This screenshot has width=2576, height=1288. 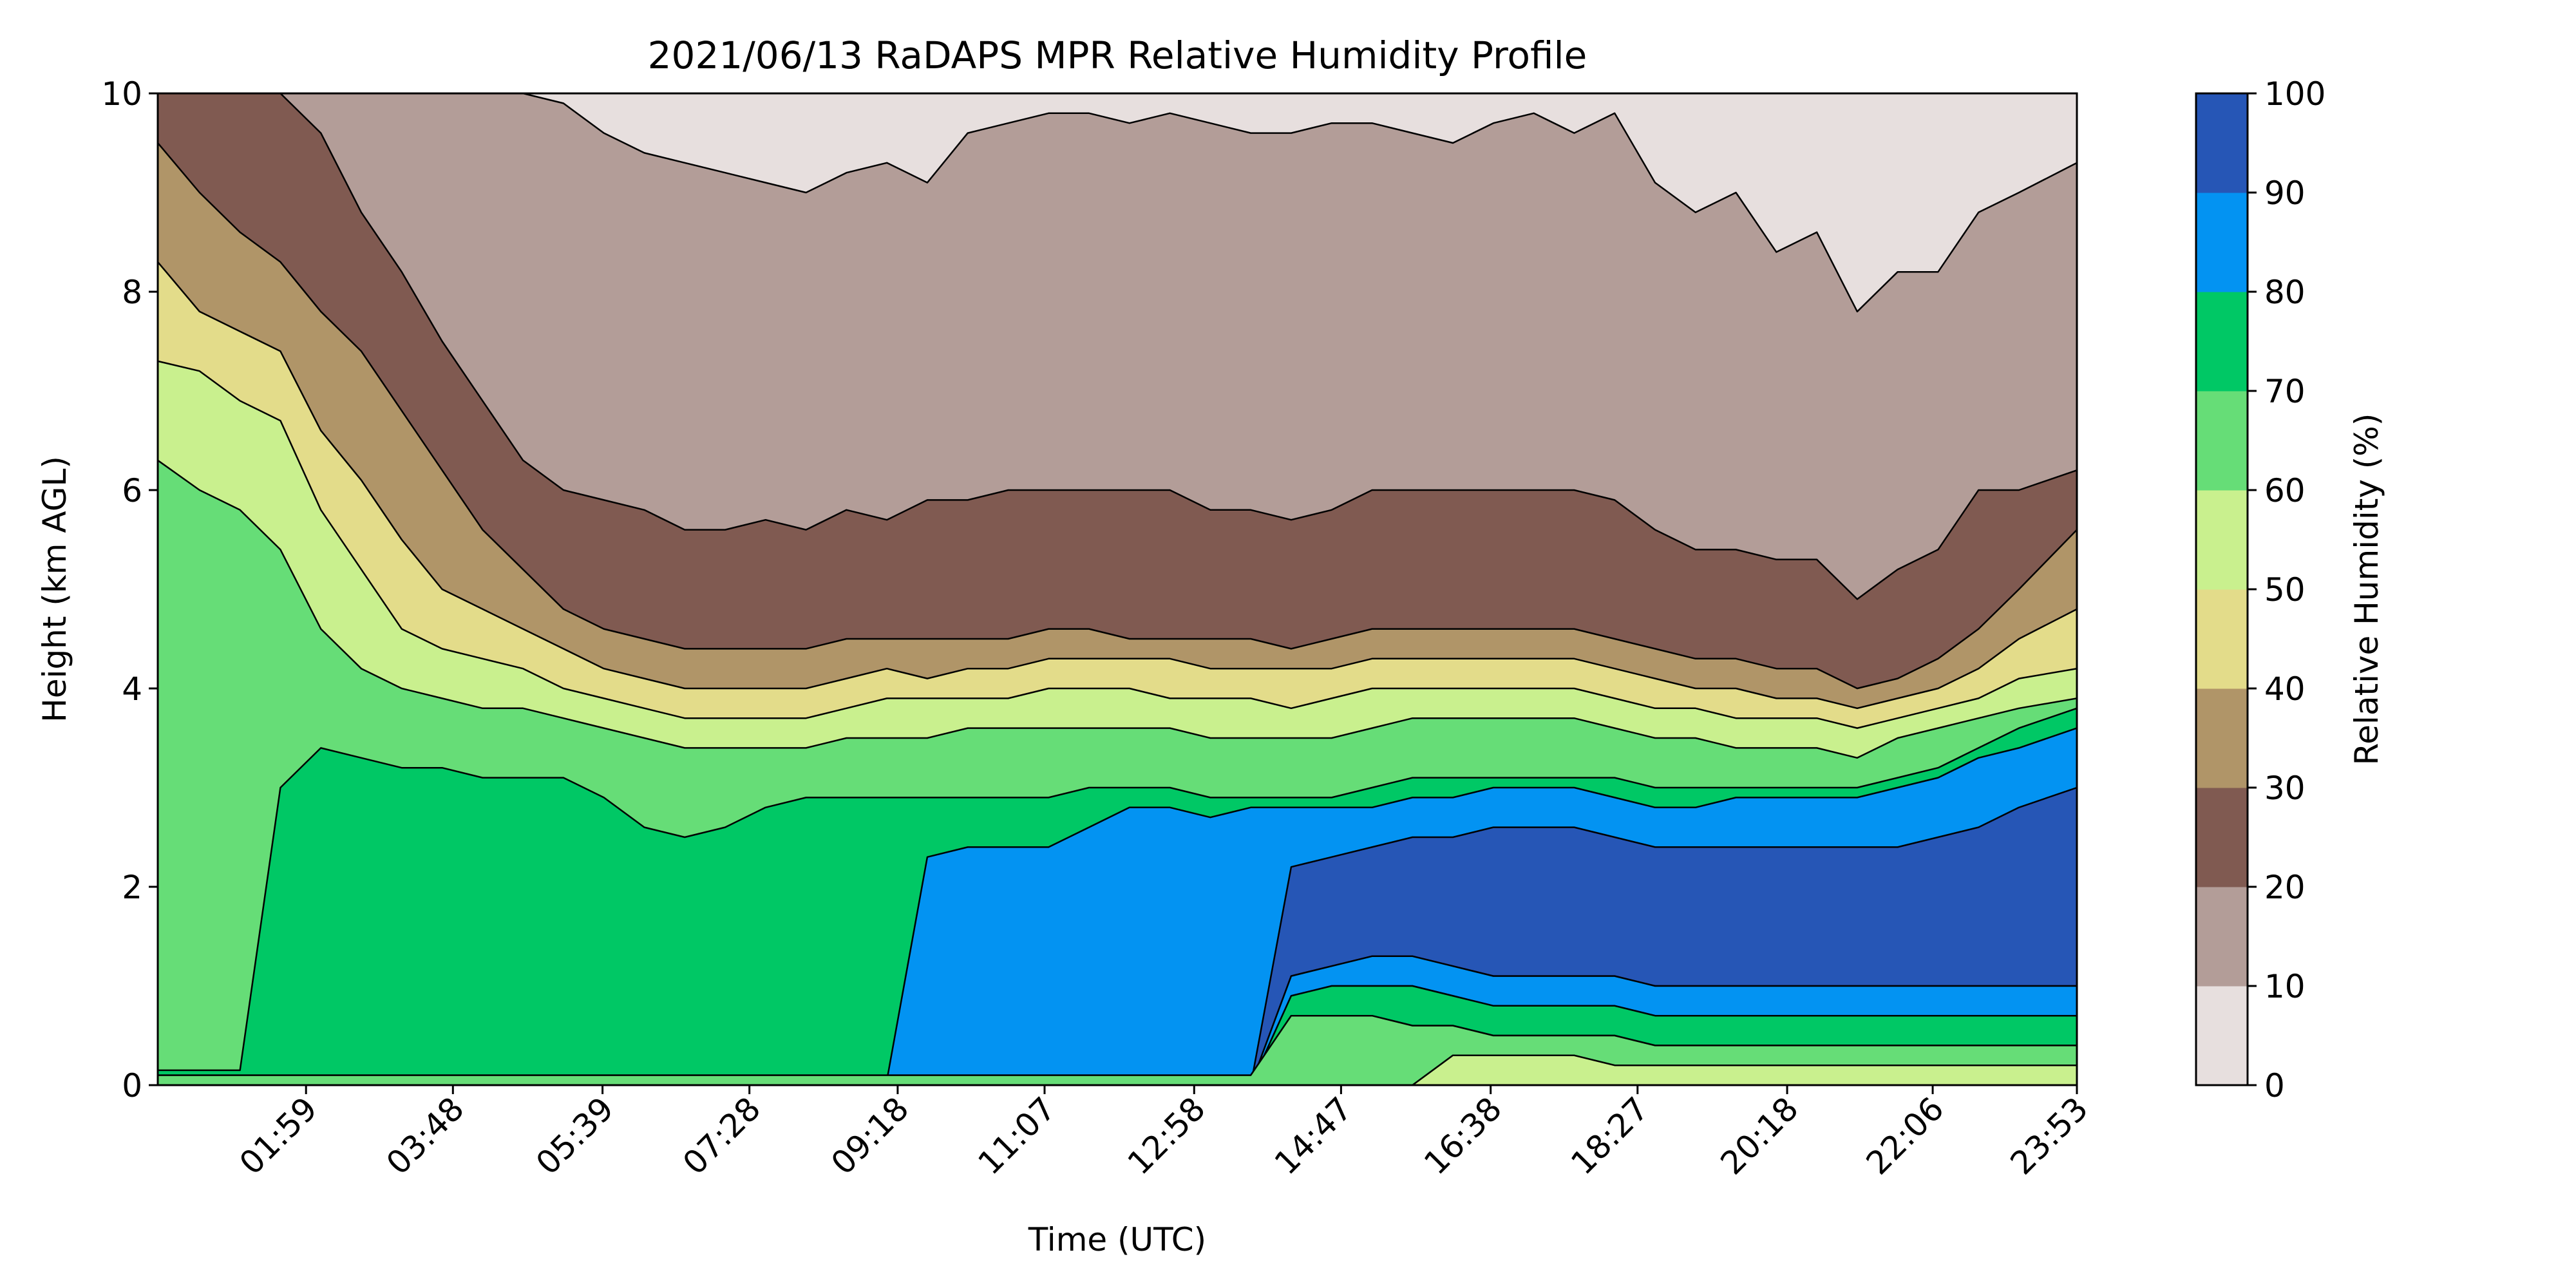 I want to click on x-tick-label: 22:06, so click(x=1905, y=1136).